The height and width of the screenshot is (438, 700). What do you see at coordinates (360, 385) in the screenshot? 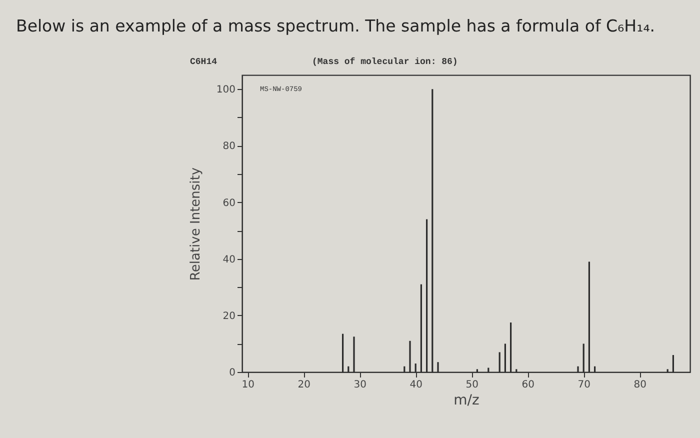
I see `x-tick-label: 30` at bounding box center [360, 385].